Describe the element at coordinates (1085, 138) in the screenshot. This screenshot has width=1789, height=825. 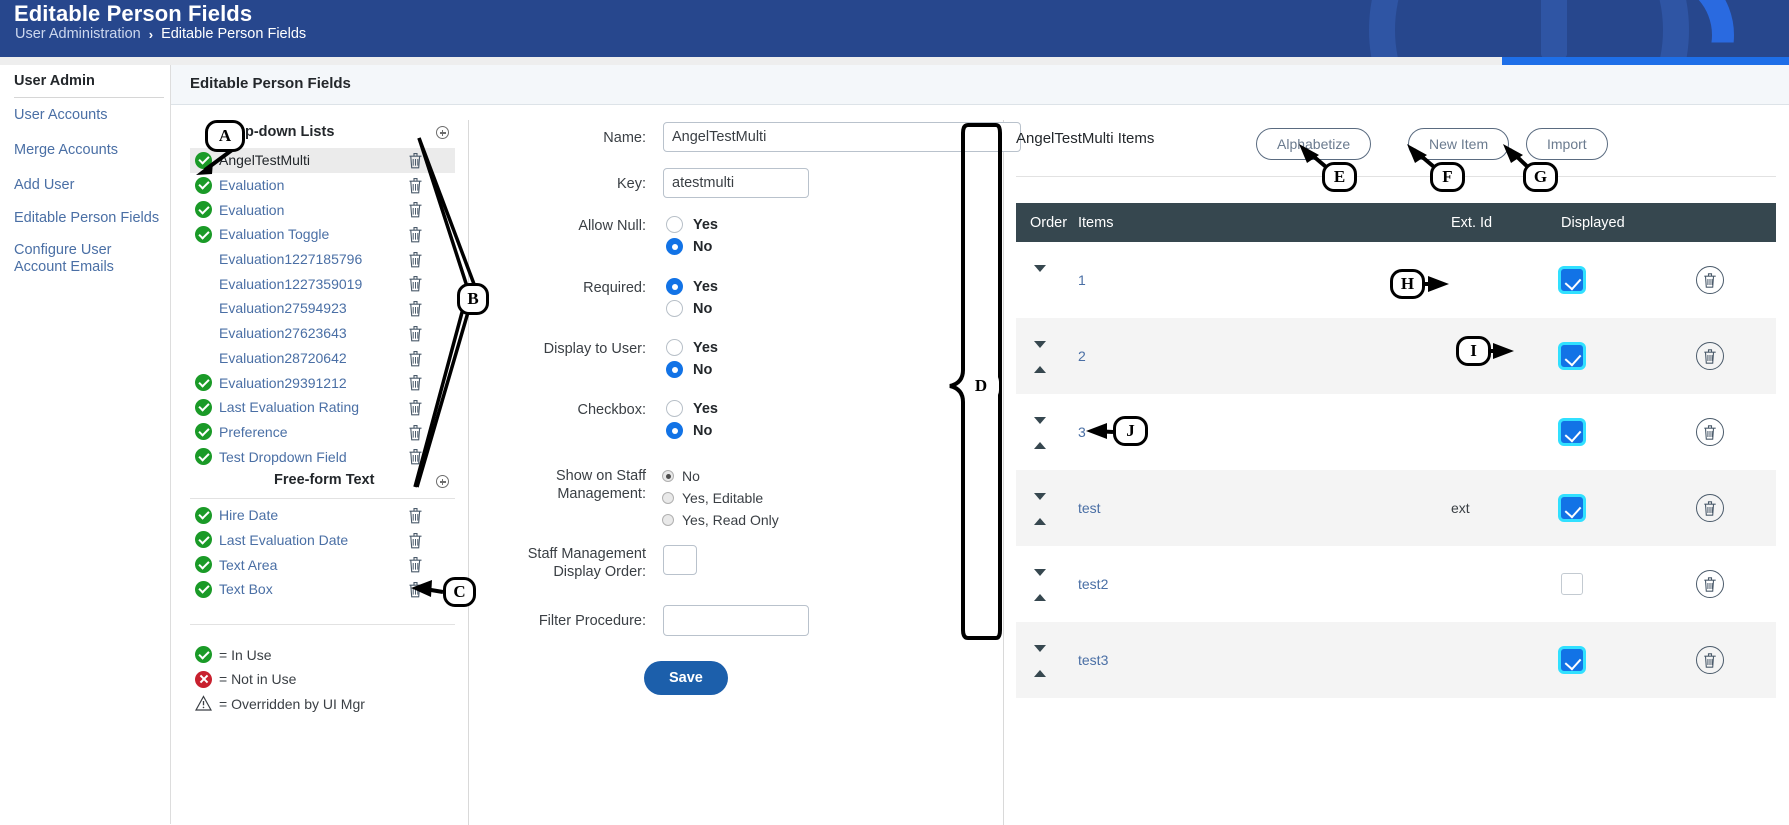
I see `items-panel-title: AngelTestMulti Items` at that location.